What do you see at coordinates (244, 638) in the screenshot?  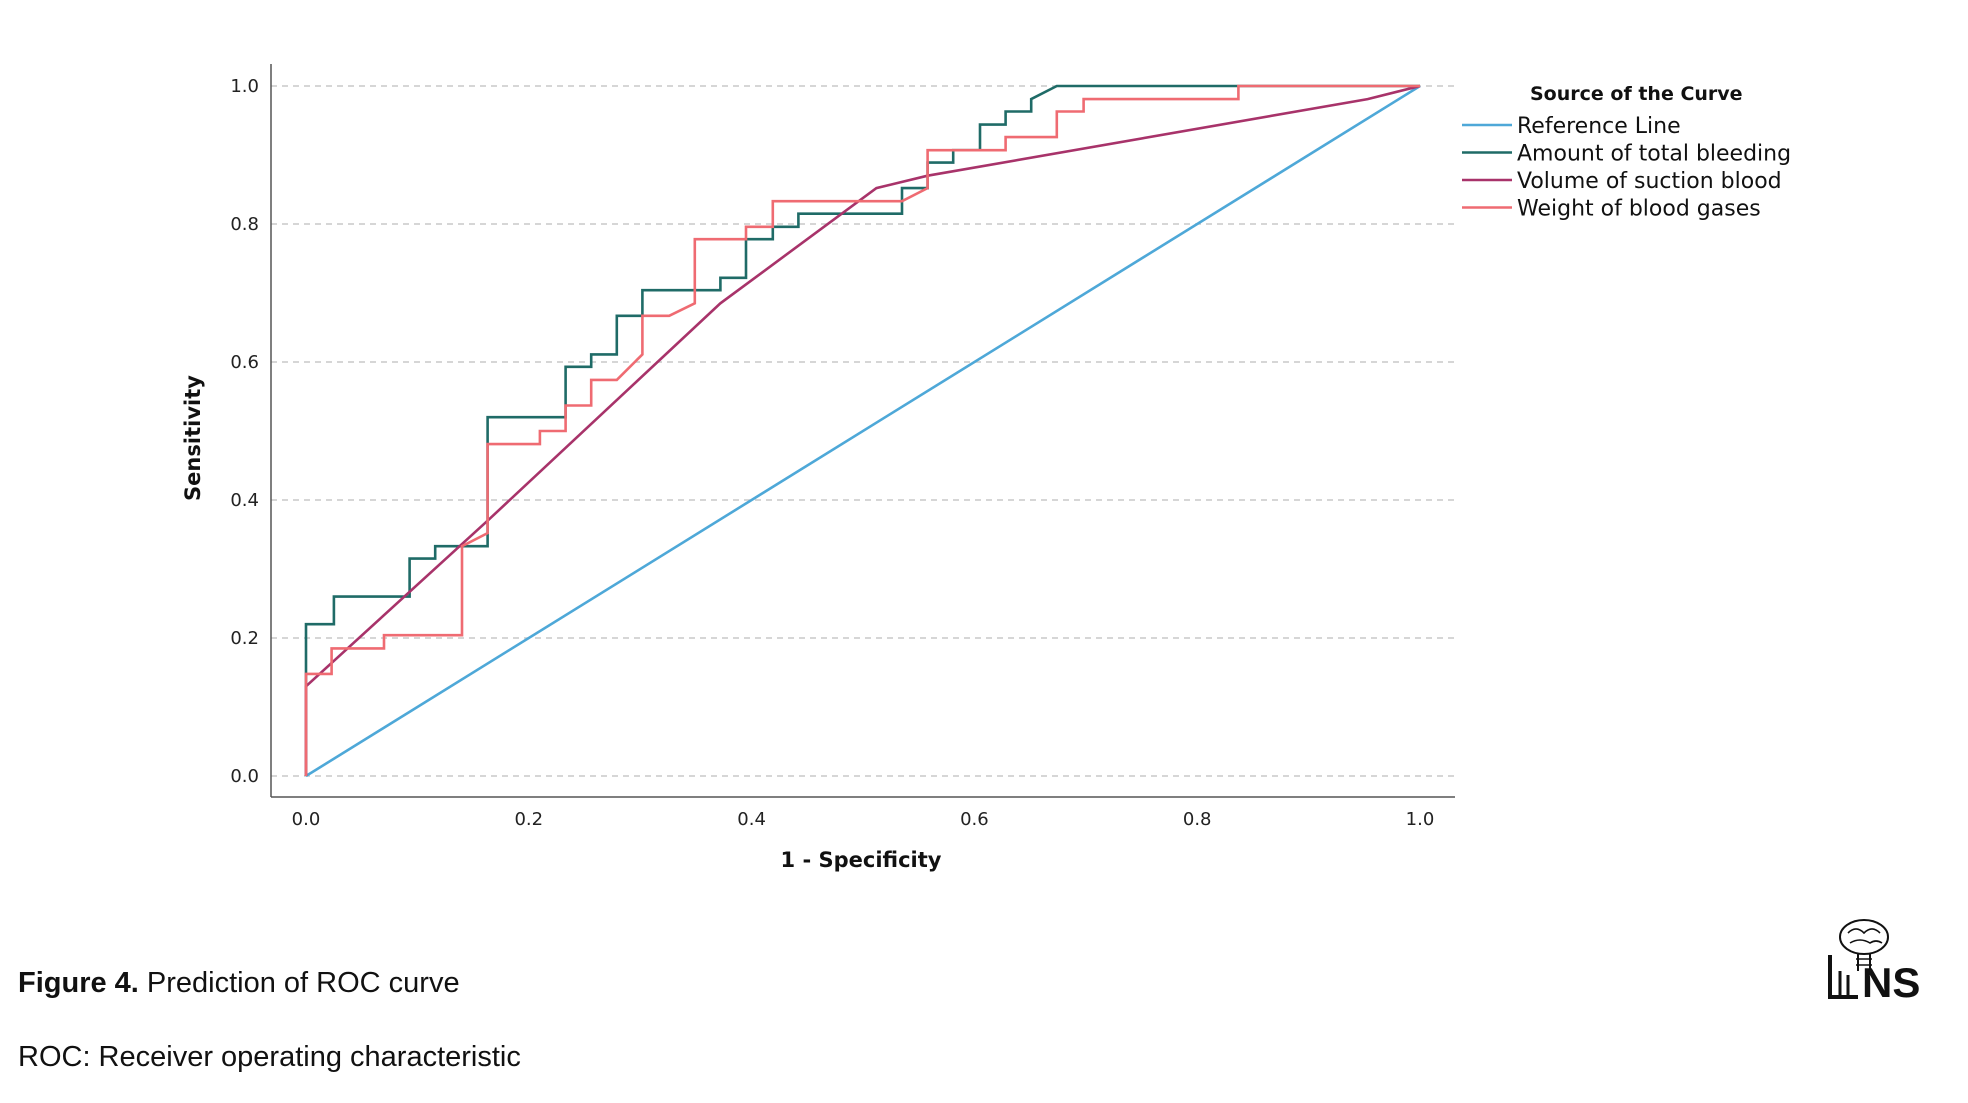 I see `y-tick-label: 0.2` at bounding box center [244, 638].